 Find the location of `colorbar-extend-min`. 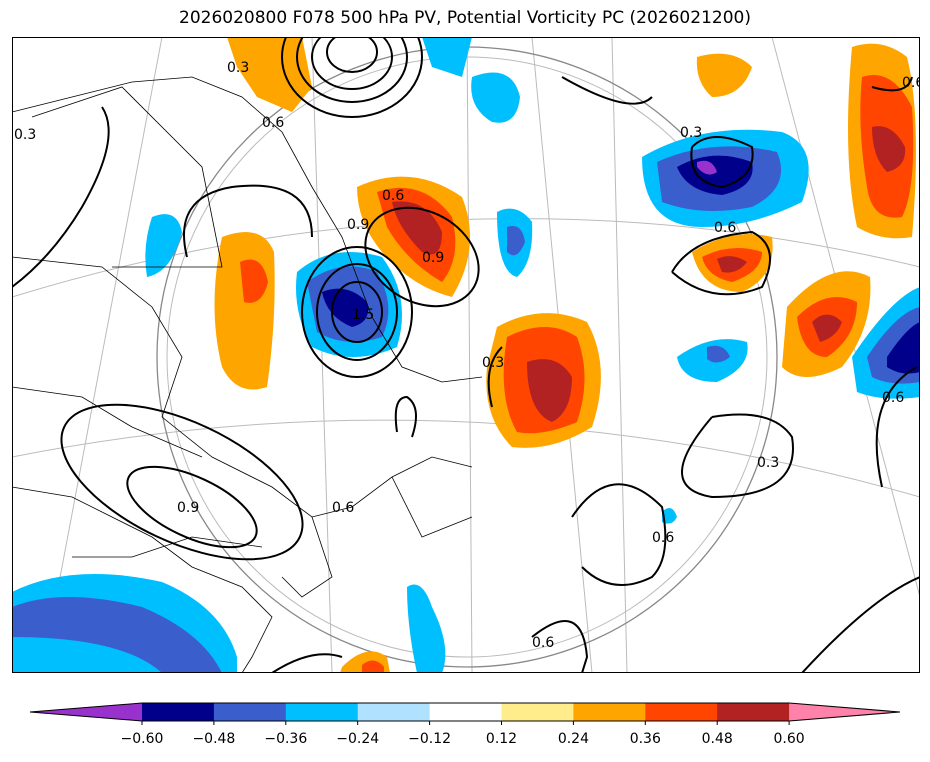

colorbar-extend-min is located at coordinates (86, 712).